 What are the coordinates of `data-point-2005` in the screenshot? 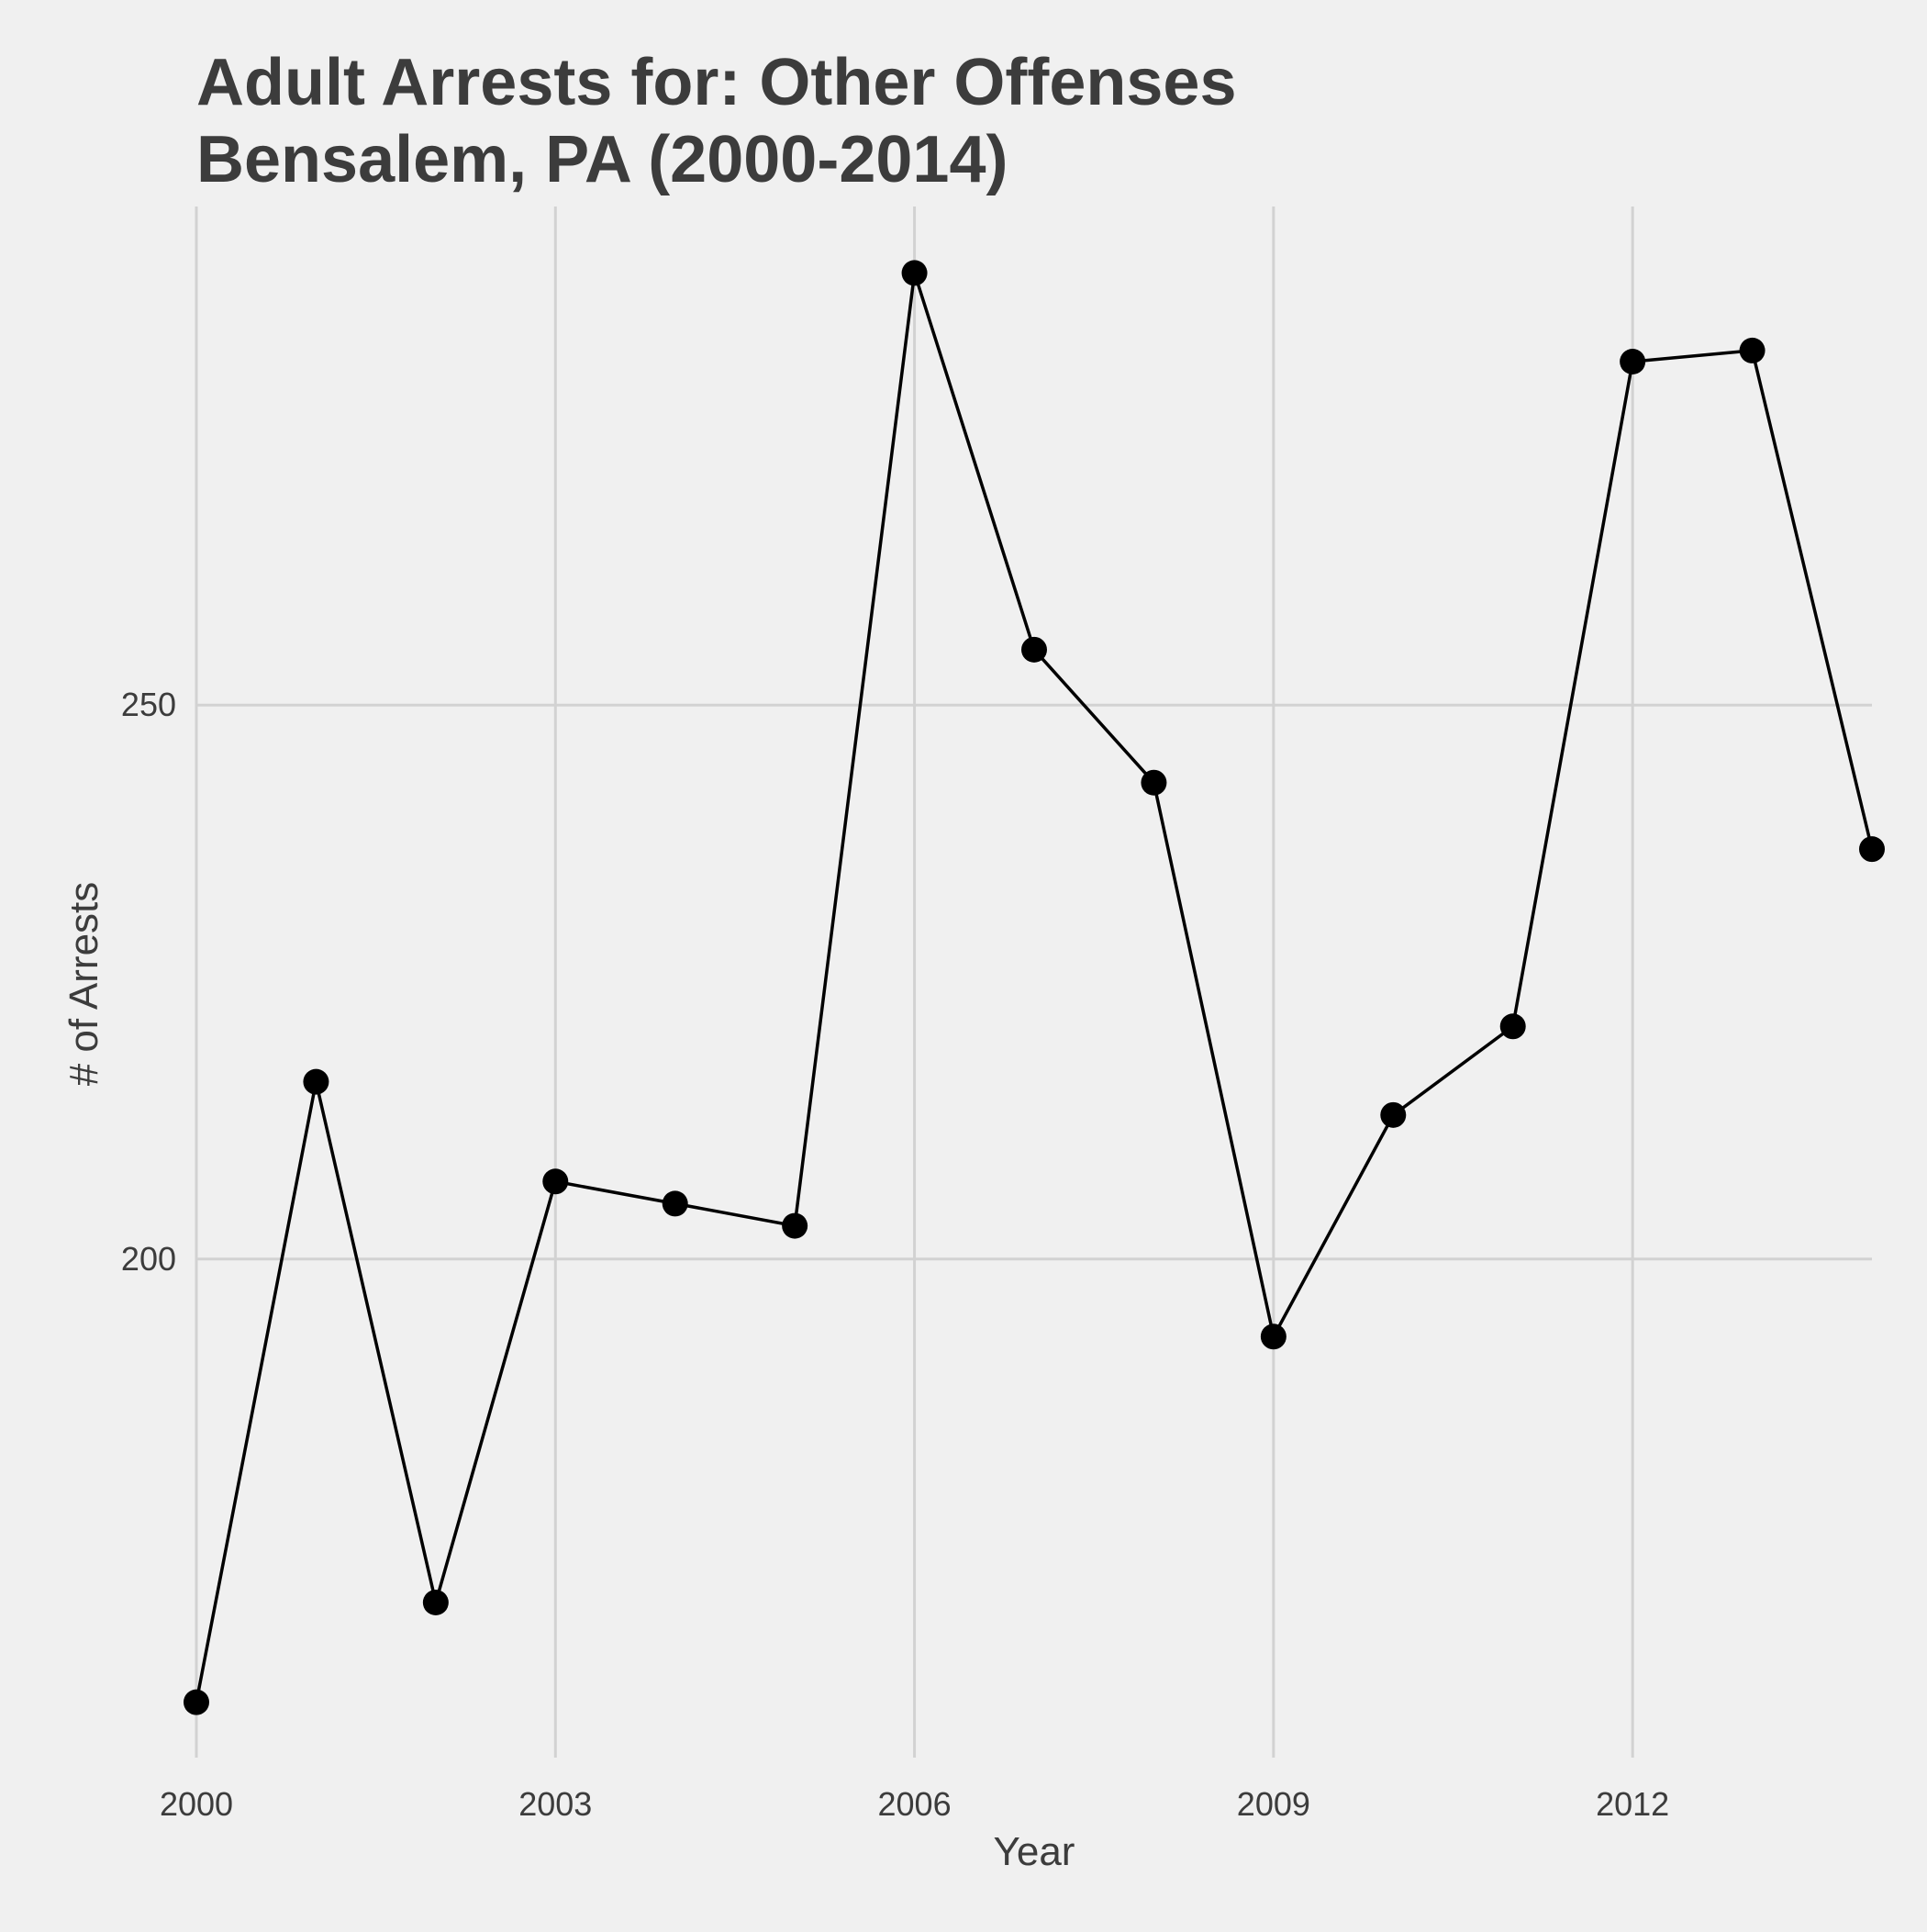 It's located at (795, 1226).